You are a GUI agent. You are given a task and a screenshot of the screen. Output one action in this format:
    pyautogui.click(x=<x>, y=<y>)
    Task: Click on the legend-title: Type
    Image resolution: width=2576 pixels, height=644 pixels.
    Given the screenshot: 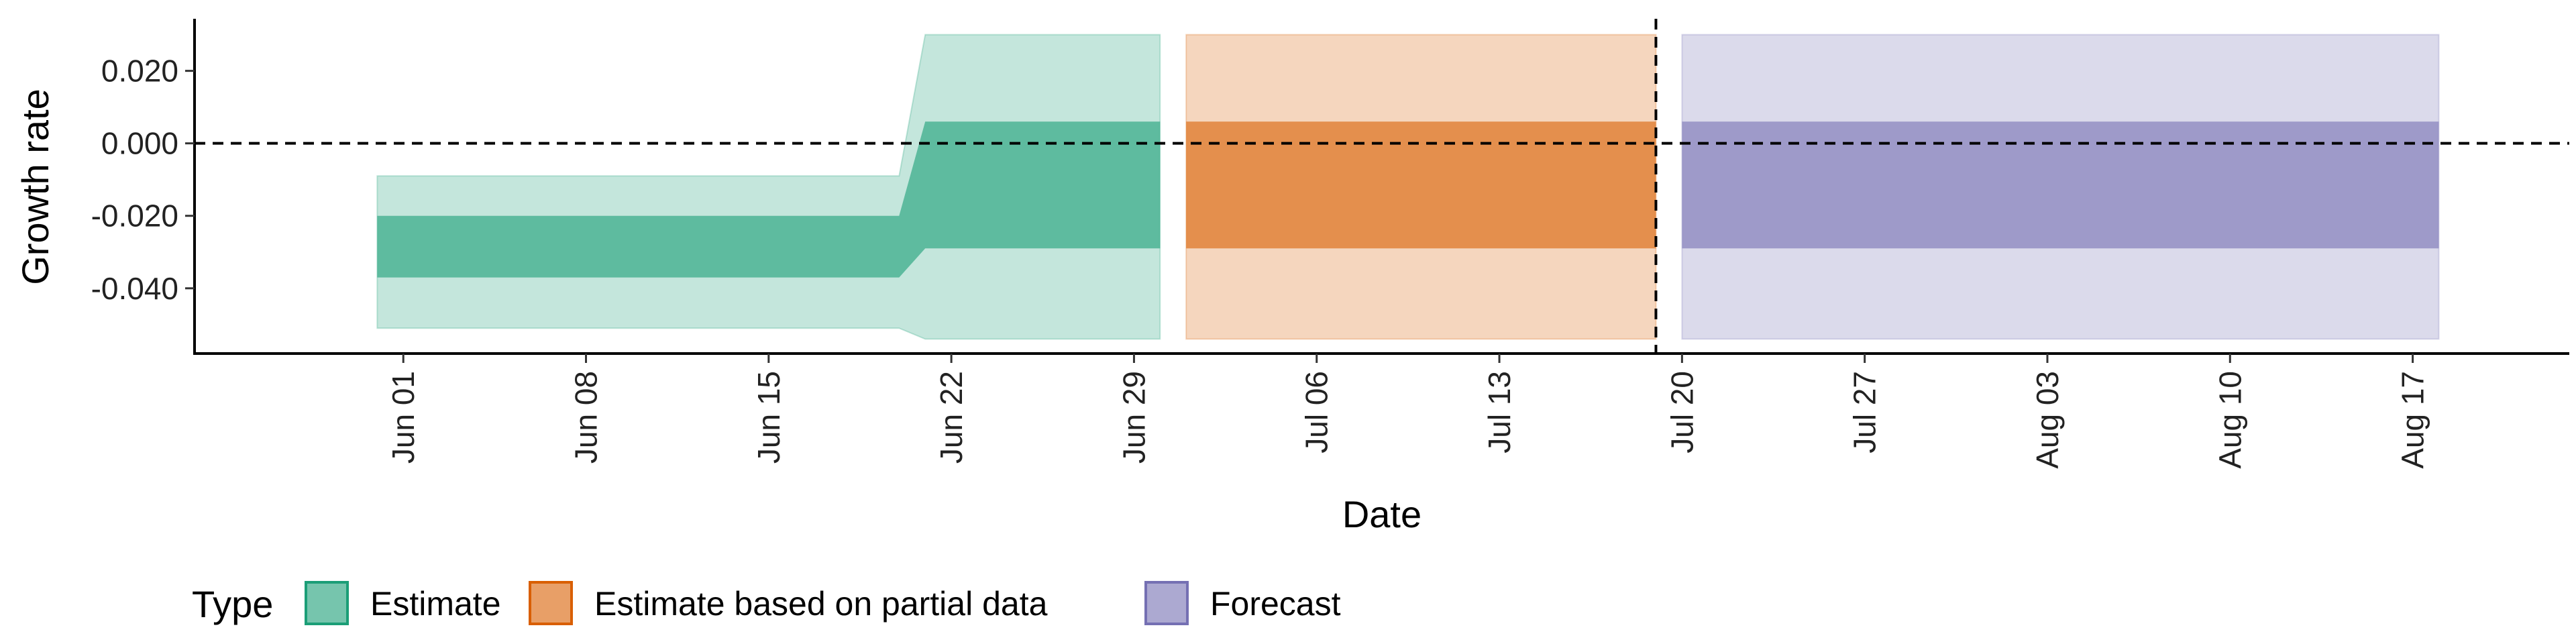 What is the action you would take?
    pyautogui.click(x=232, y=604)
    